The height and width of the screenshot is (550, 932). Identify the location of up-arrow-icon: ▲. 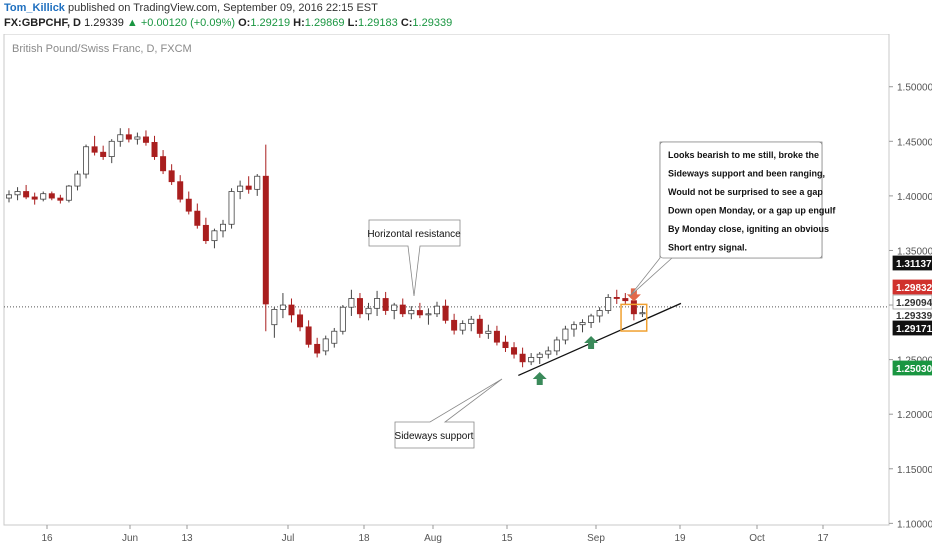
(132, 23).